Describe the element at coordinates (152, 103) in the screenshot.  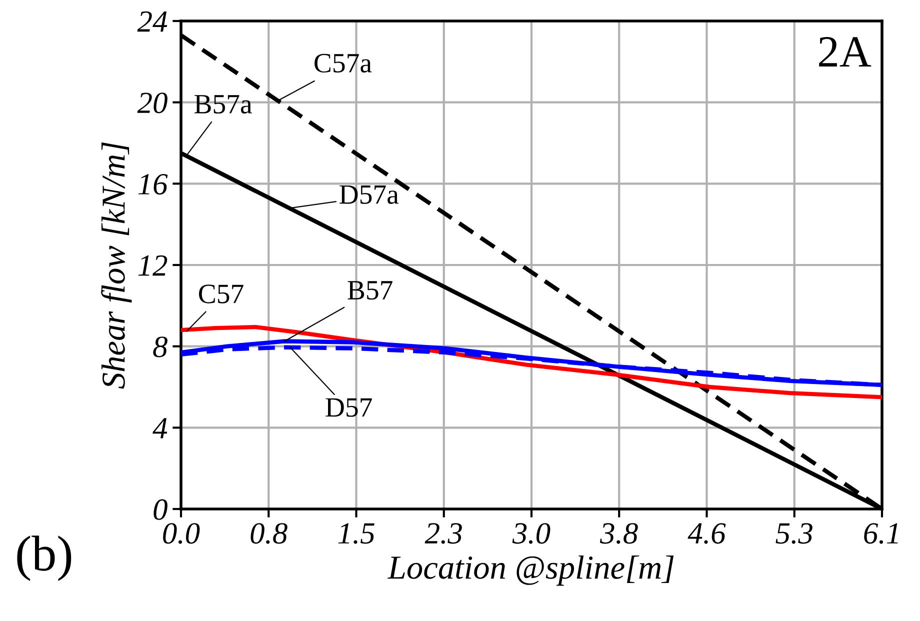
I see `y-tick-label: 20` at that location.